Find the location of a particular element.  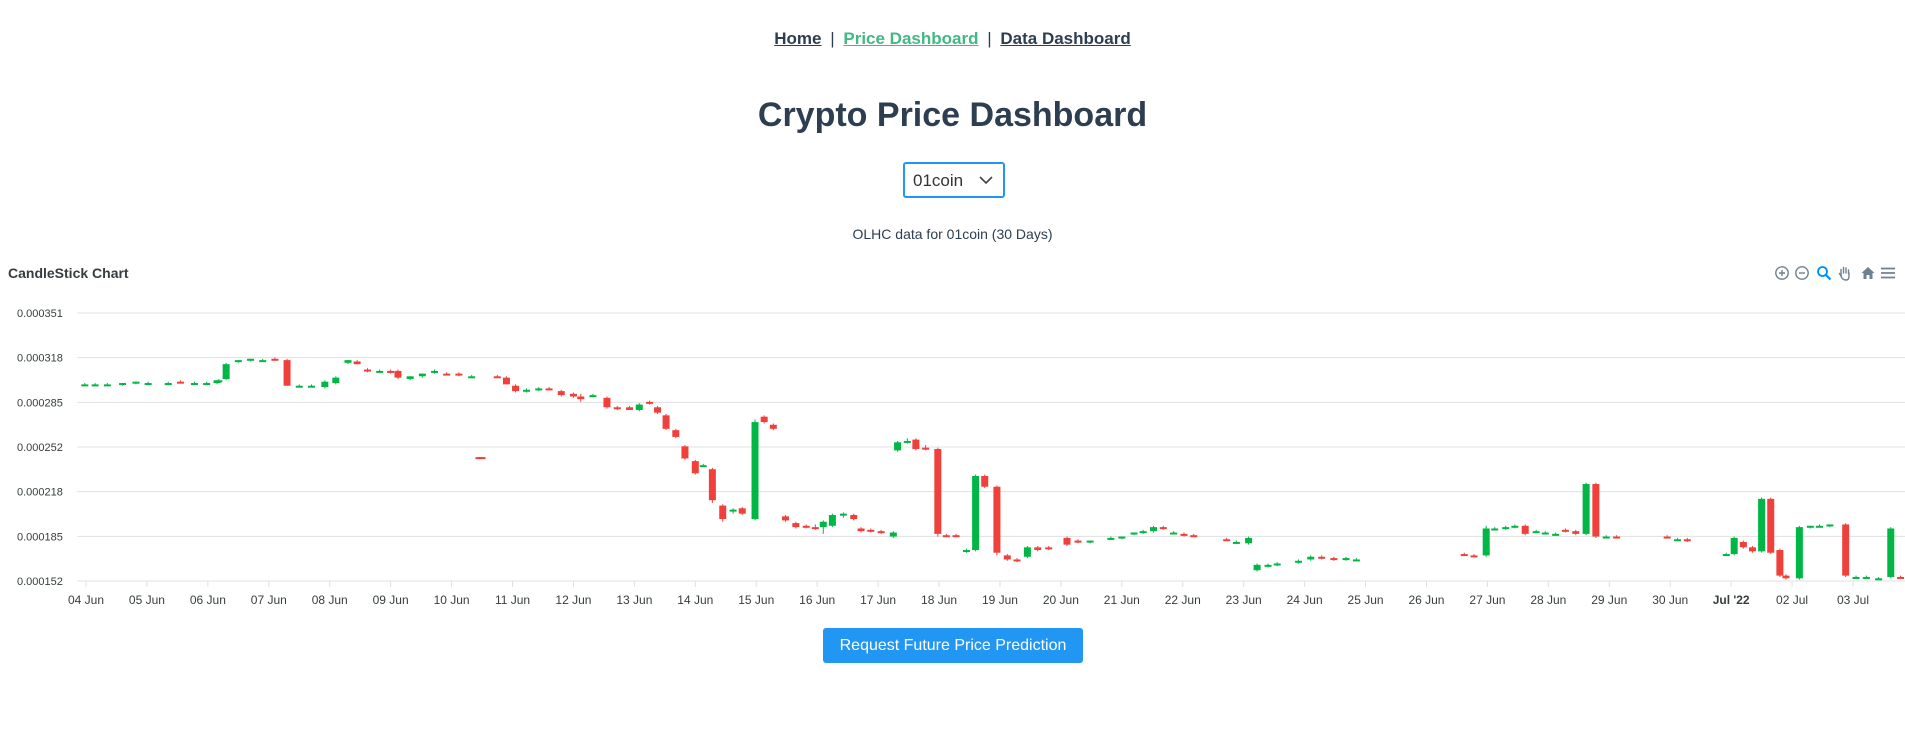

x-tick-label: 06 Jun is located at coordinates (208, 600).